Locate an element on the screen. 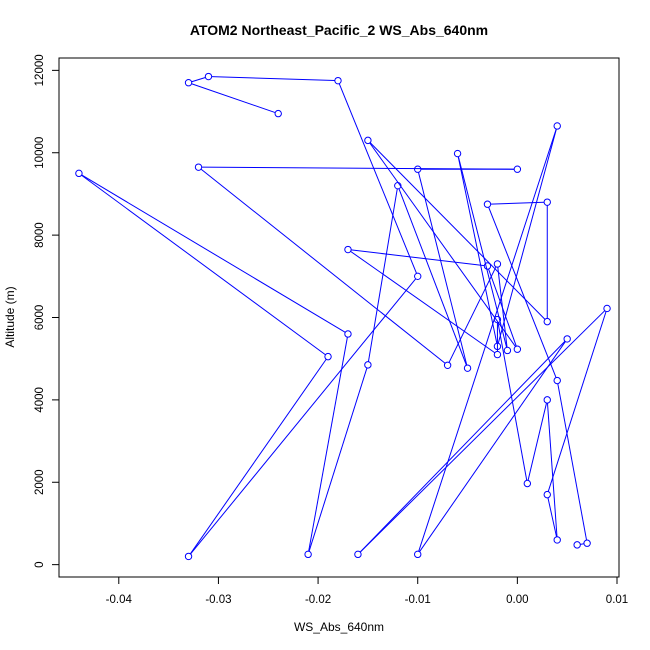 The height and width of the screenshot is (650, 650). y-axis-label: Altitude (m) is located at coordinates (10, 316).